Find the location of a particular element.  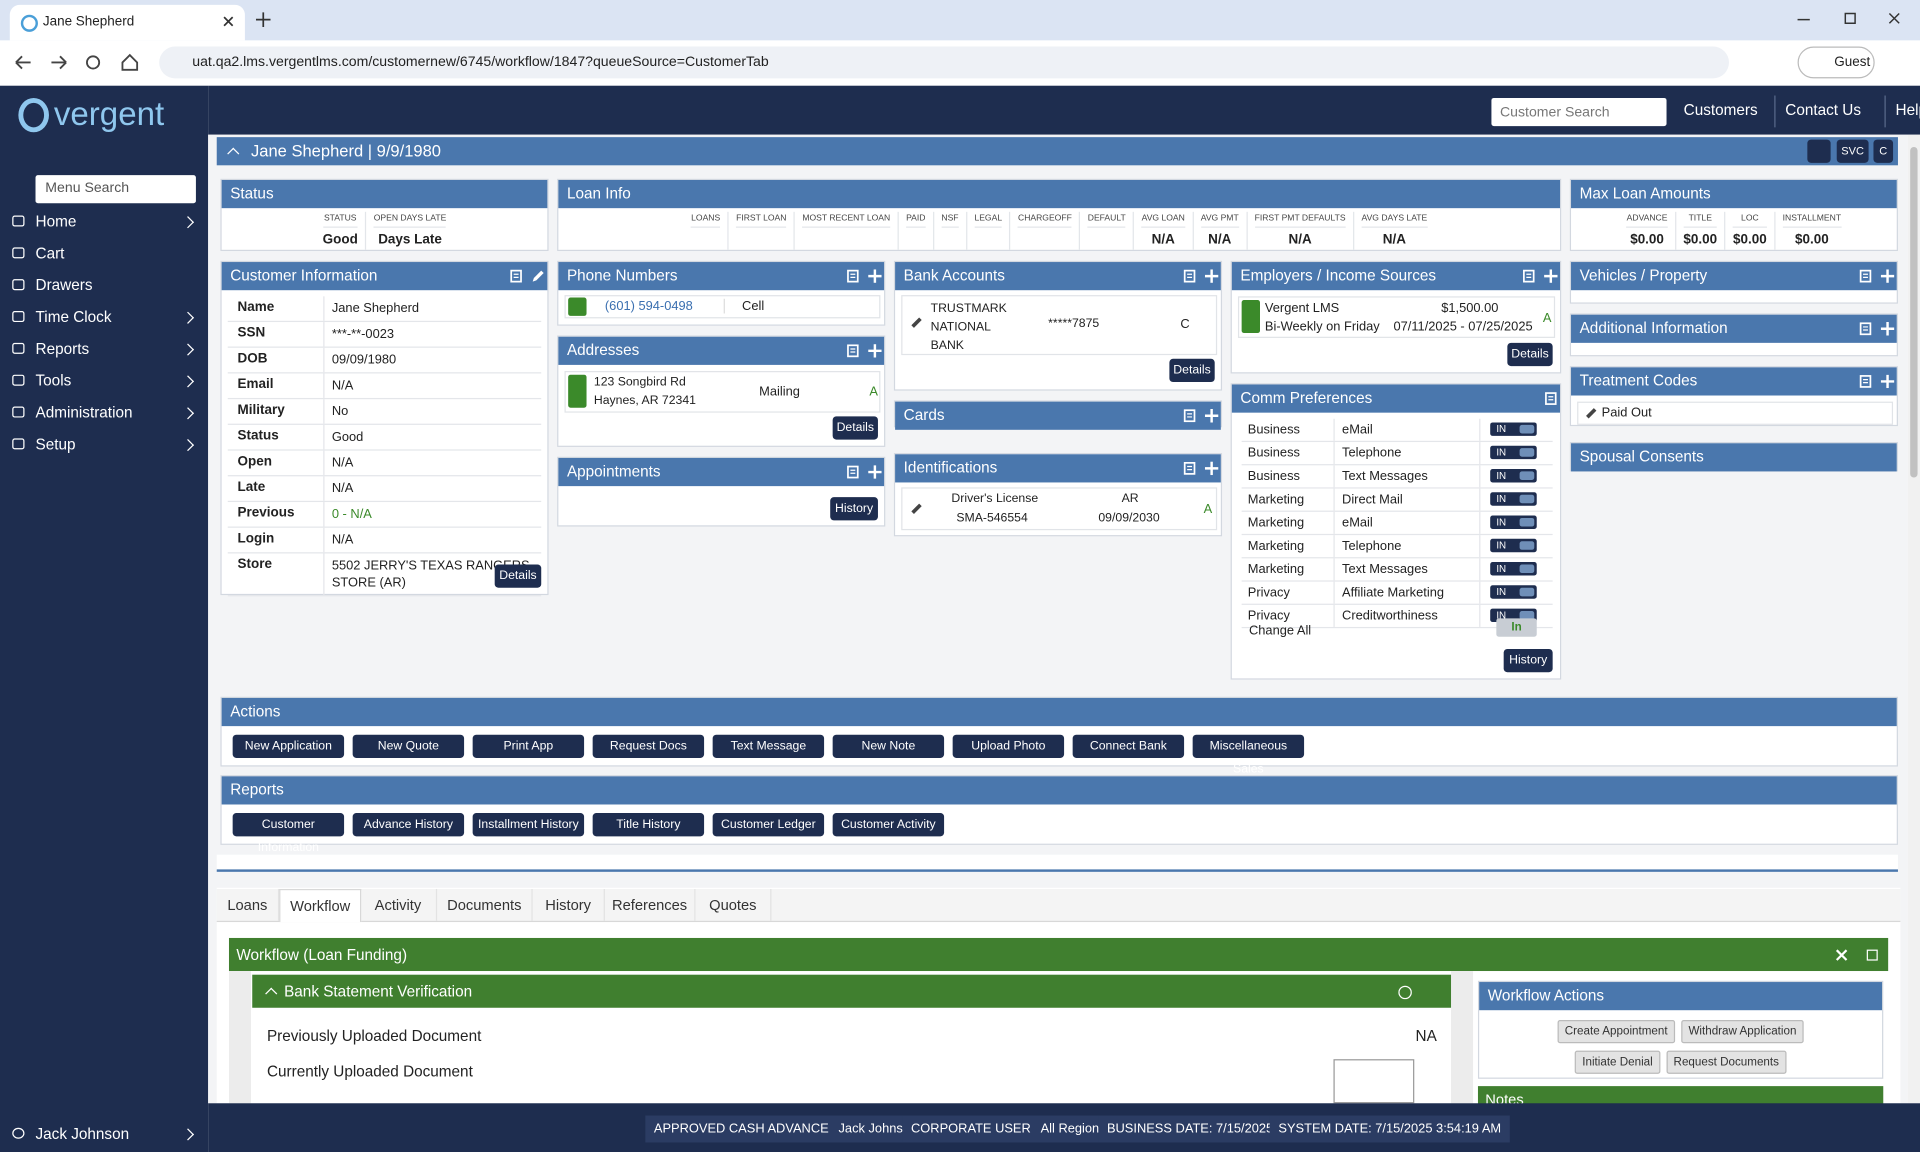

menu-item: Cart is located at coordinates (104, 253).